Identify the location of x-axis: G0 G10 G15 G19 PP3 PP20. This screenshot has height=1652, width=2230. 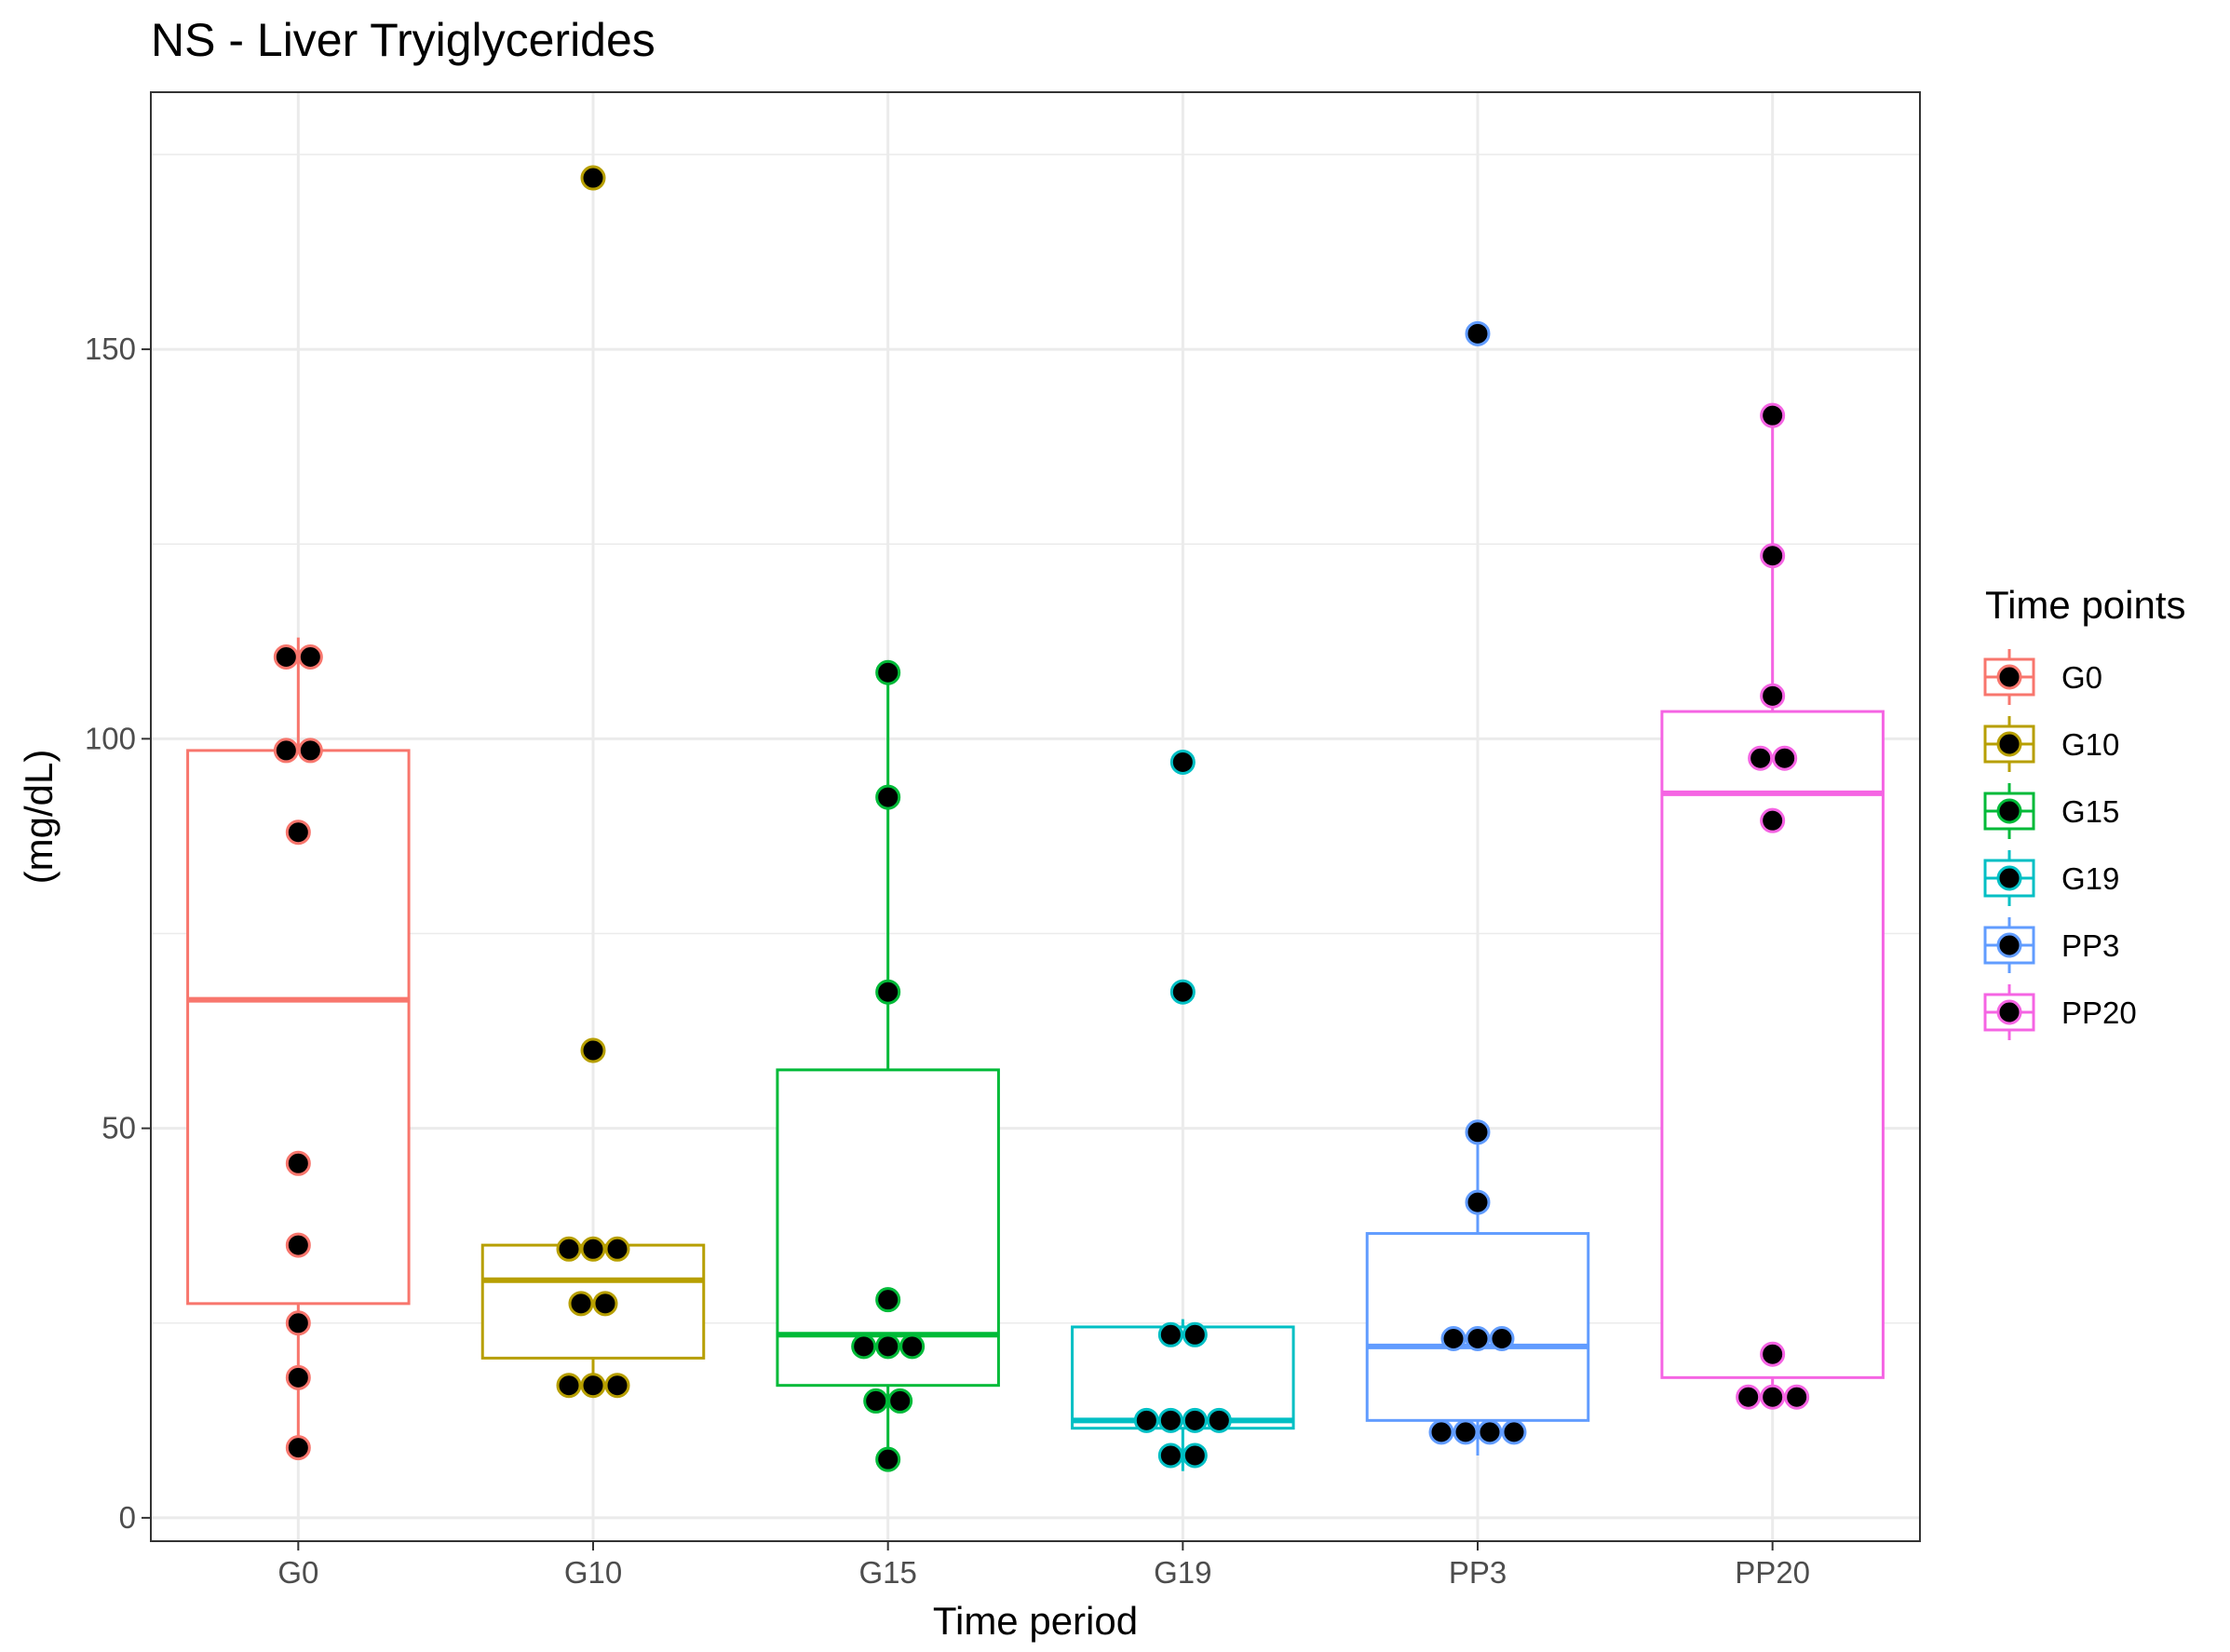
(1043, 1565).